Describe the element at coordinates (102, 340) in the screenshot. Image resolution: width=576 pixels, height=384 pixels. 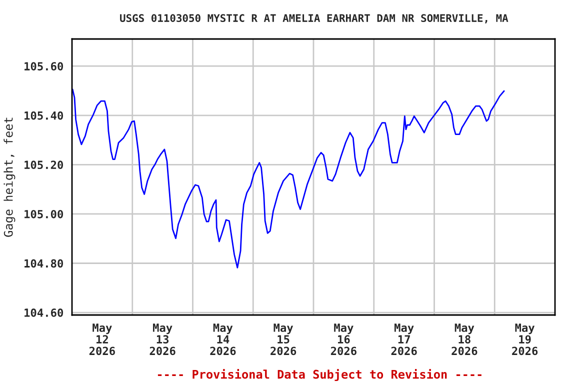
I see `x-tick-label: May 12 2026` at that location.